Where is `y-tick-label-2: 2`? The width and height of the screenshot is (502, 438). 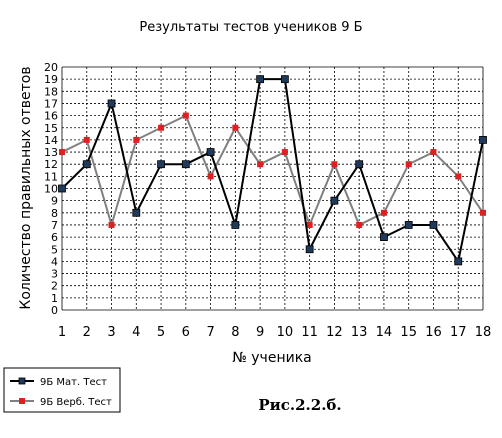
y-tick-label-2: 2 is located at coordinates (54, 286).